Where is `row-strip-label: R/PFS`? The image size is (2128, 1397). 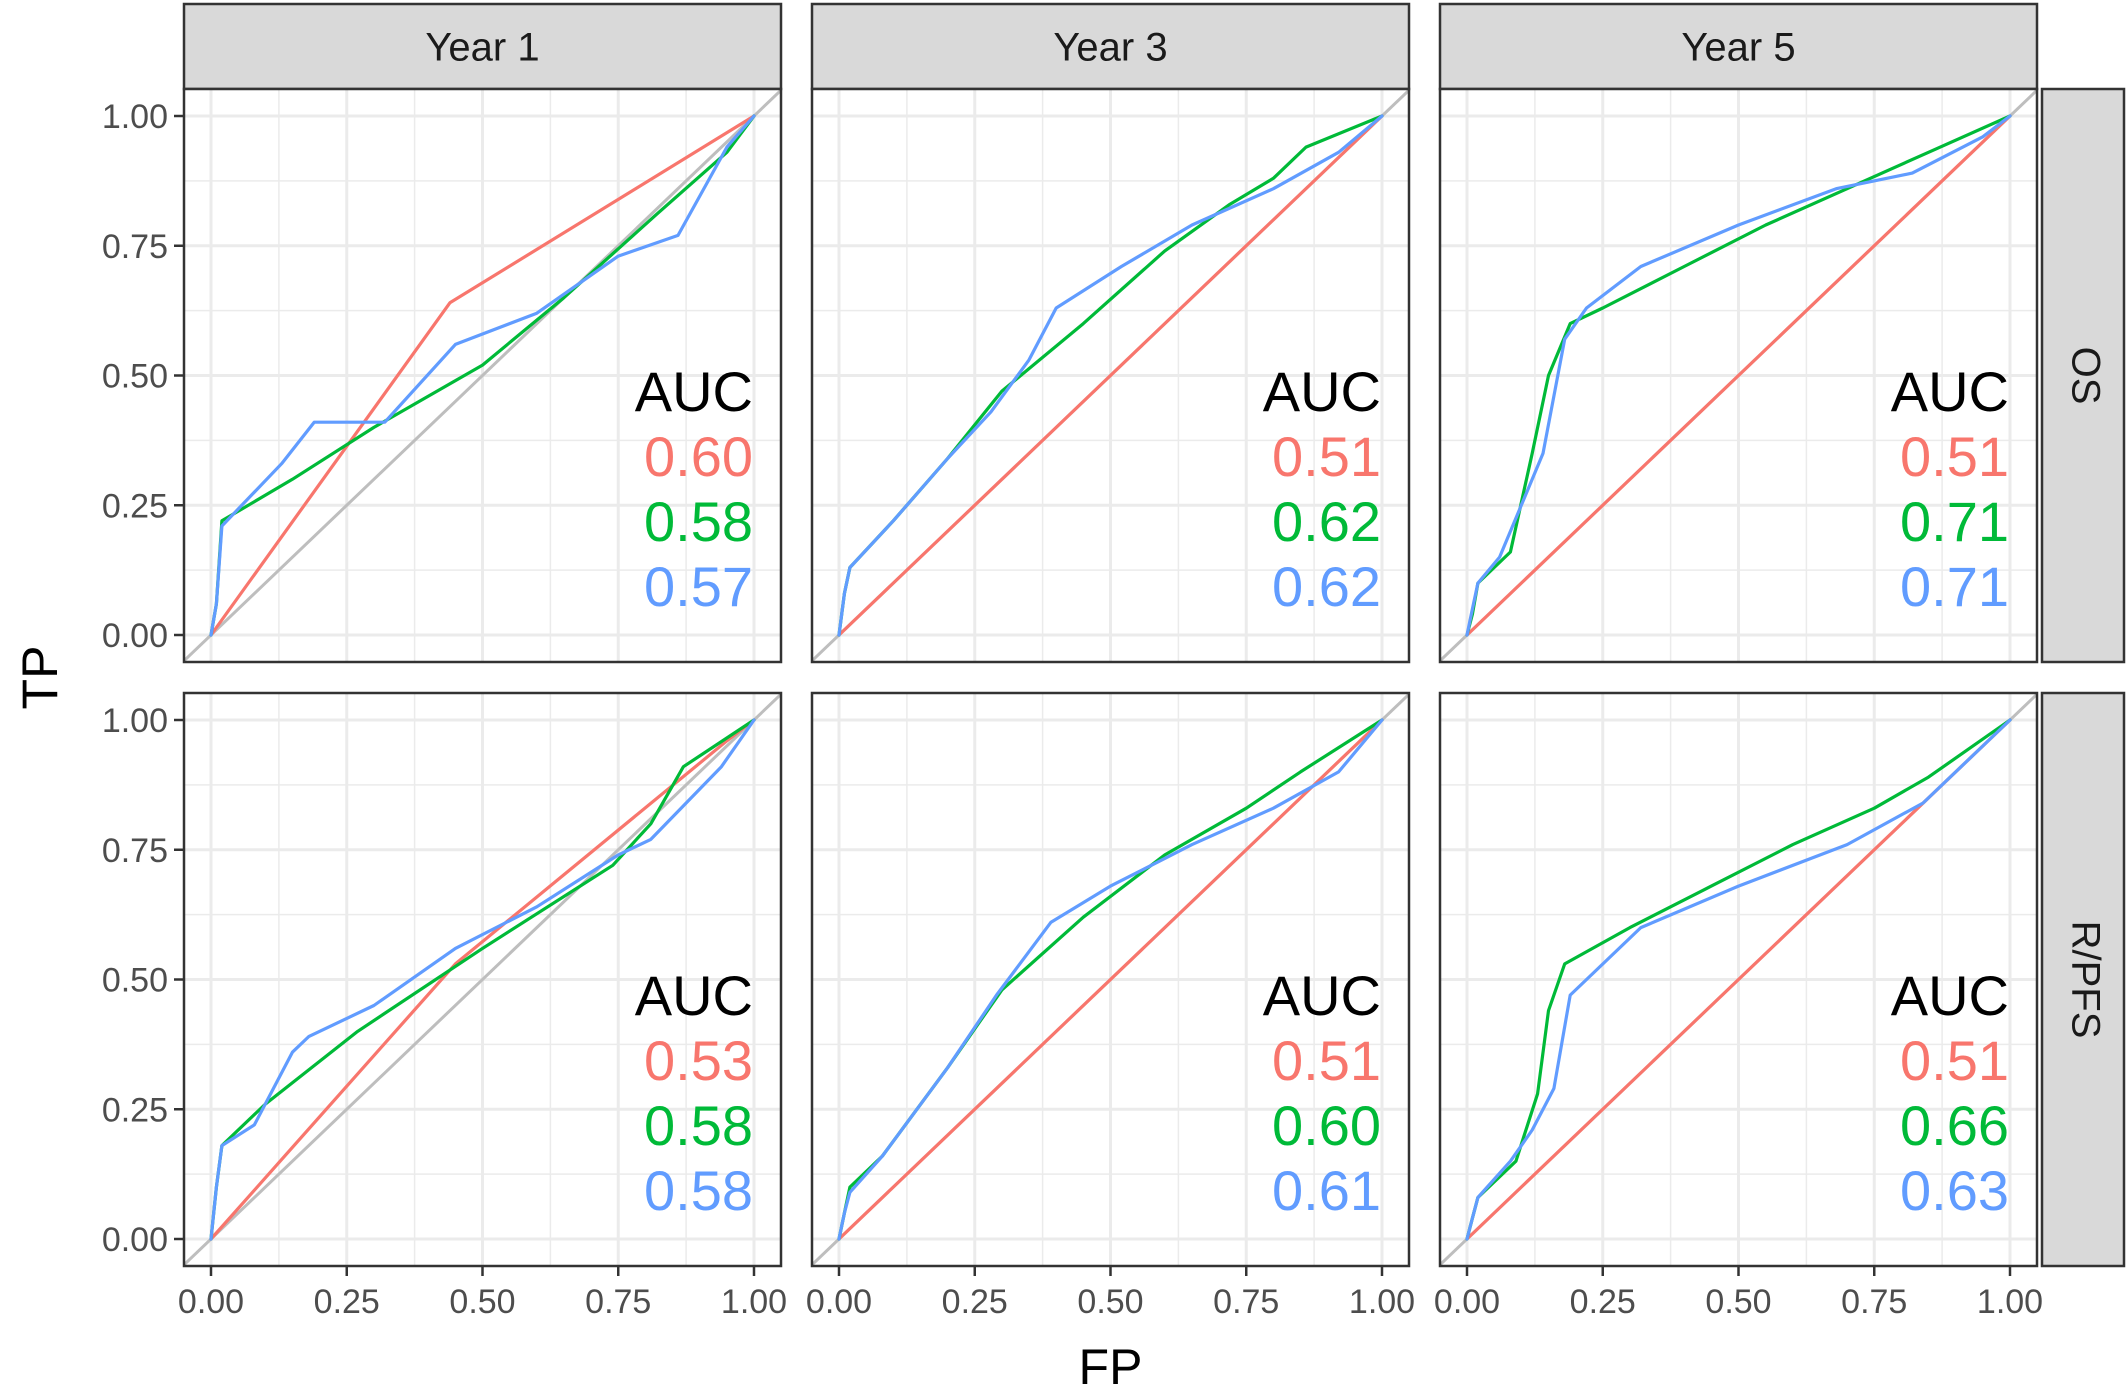
row-strip-label: R/PFS is located at coordinates (2085, 980).